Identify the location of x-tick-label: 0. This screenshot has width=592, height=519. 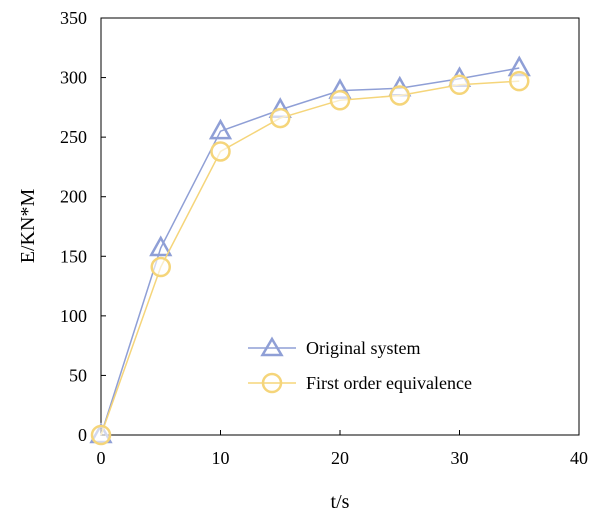
(101, 458).